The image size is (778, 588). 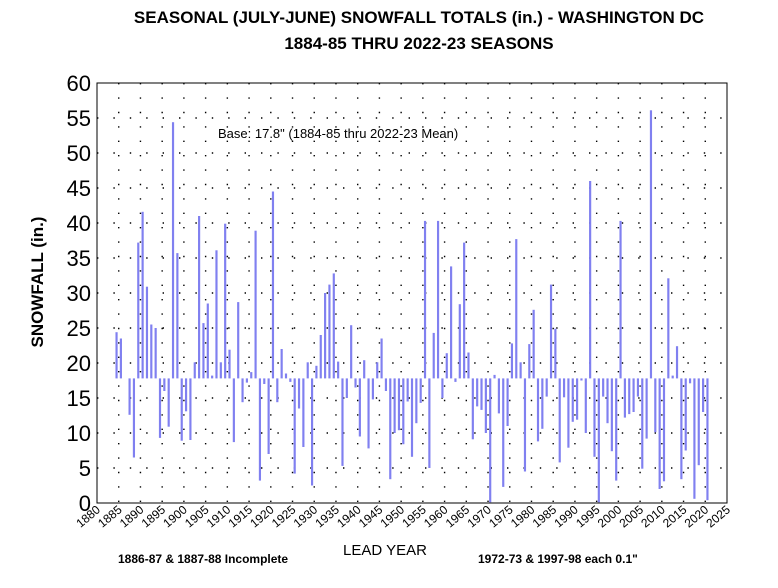 I want to click on bar-1956, so click(x=429, y=423).